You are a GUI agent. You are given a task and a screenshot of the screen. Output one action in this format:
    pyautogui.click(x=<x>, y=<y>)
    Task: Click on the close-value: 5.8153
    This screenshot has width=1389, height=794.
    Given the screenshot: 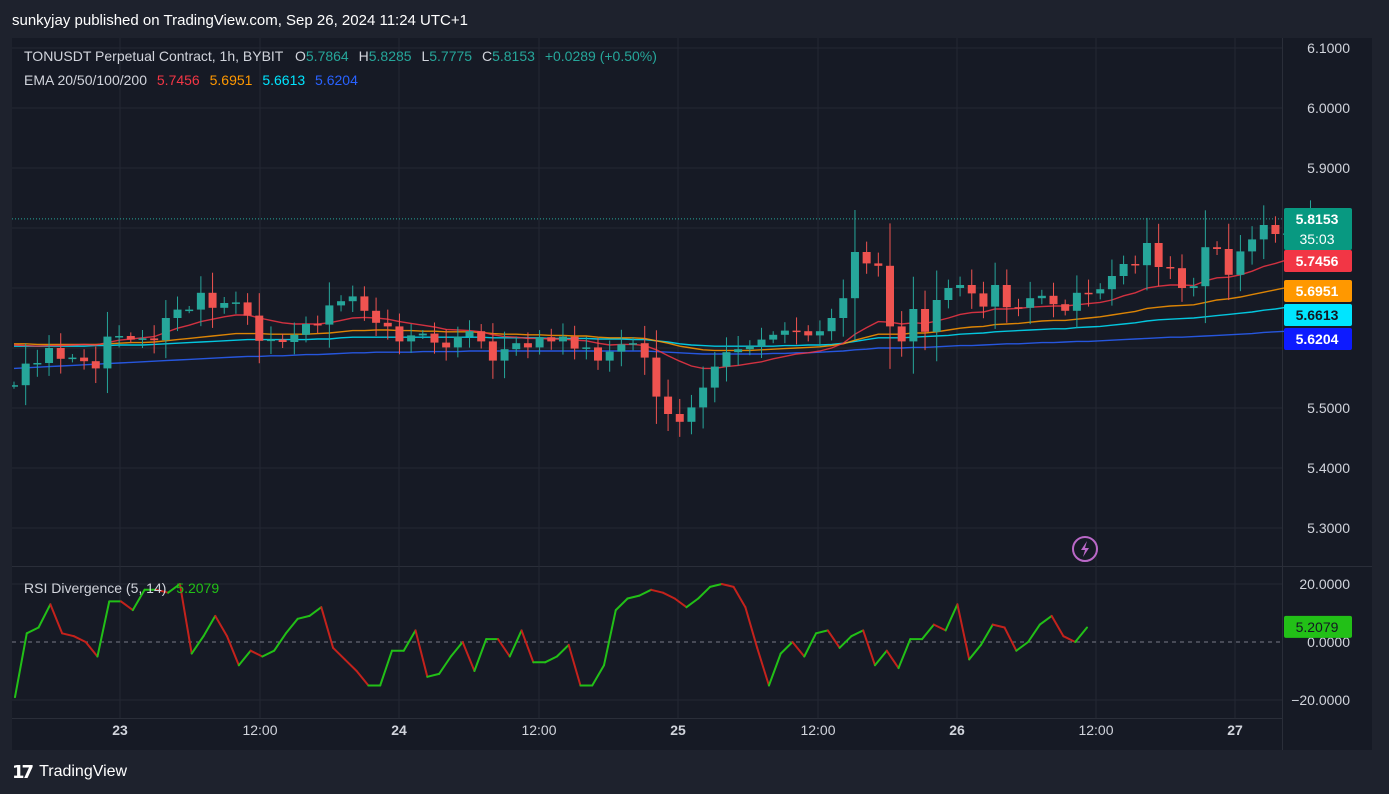 What is the action you would take?
    pyautogui.click(x=513, y=56)
    